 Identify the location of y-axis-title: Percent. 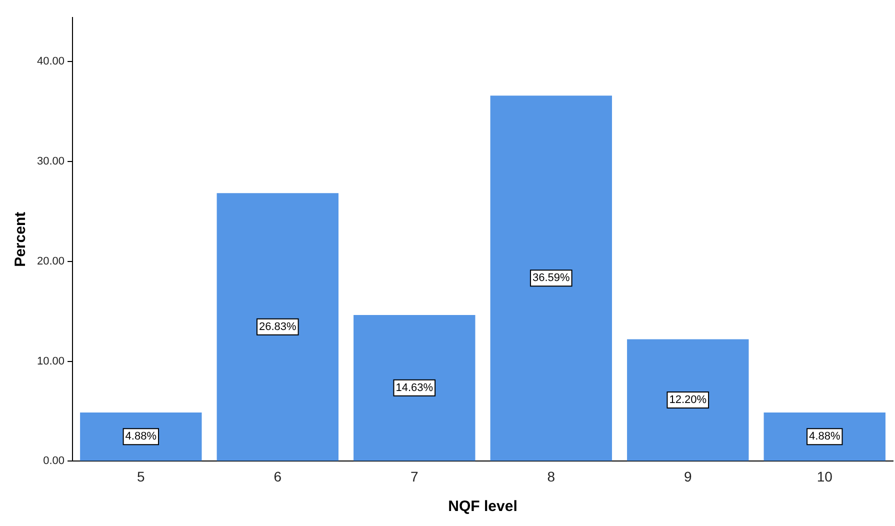
(21, 239).